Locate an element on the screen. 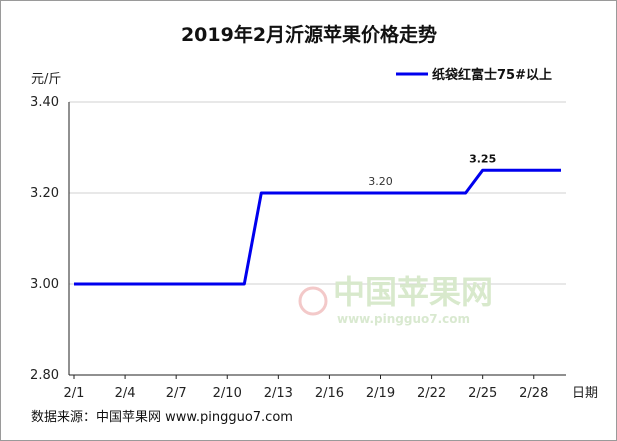 The image size is (617, 441). y-axis-label: 元/斤 is located at coordinates (46, 79).